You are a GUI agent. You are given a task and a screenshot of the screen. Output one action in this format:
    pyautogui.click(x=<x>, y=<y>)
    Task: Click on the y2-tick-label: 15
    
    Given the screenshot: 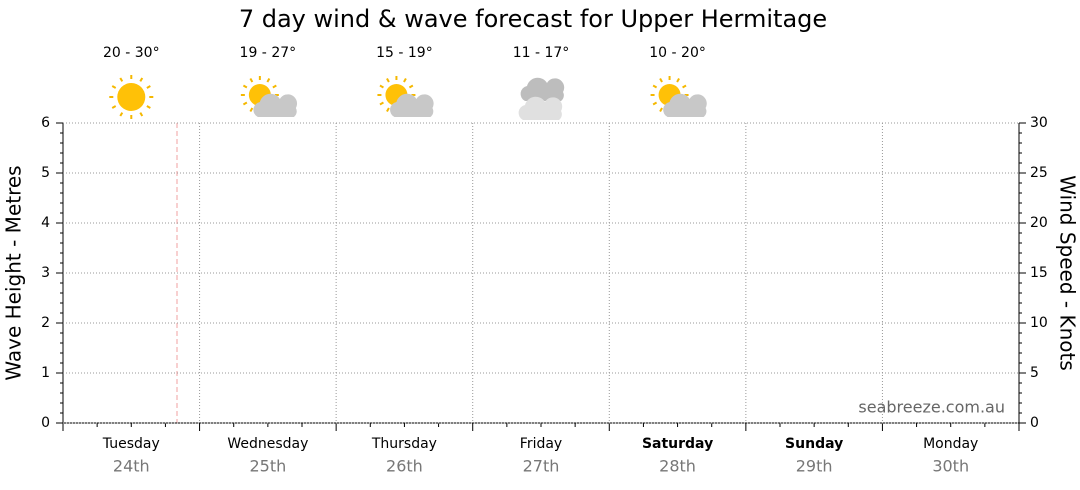 What is the action you would take?
    pyautogui.click(x=1039, y=273)
    